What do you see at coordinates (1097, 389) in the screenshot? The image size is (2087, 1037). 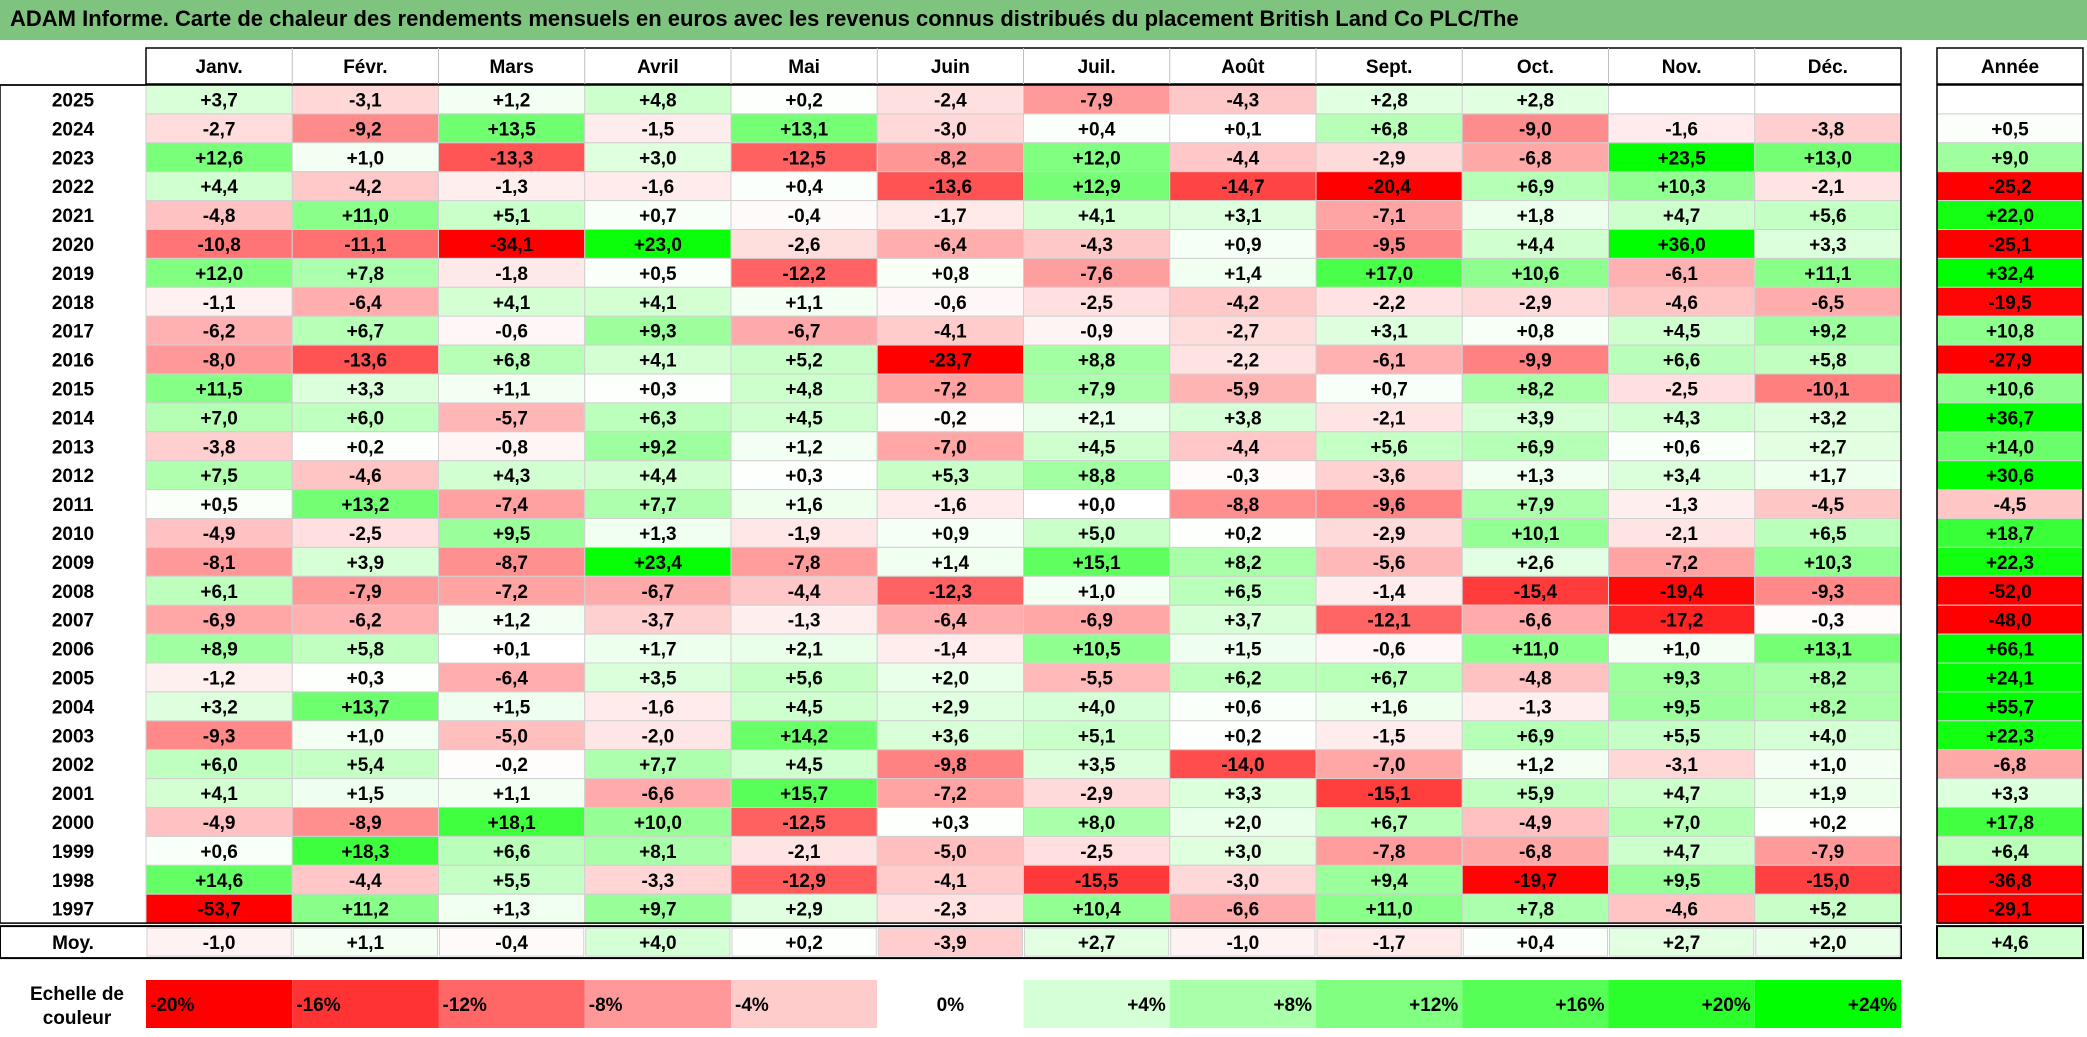 I see `cell-value: +7,9` at bounding box center [1097, 389].